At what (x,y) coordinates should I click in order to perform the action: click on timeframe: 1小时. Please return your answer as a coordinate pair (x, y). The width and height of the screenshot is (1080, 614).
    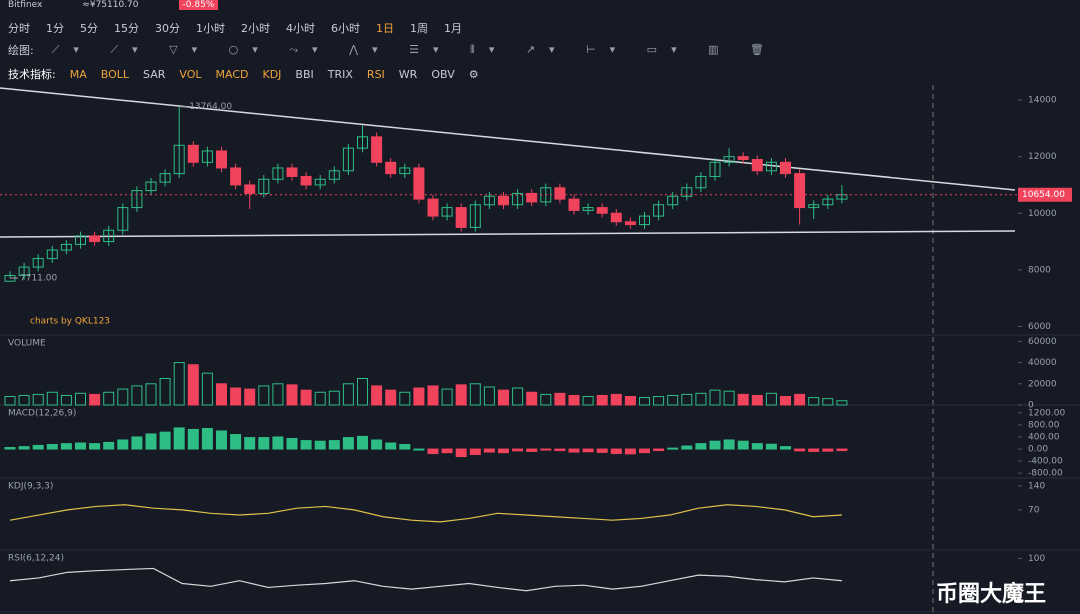
    Looking at the image, I should click on (210, 28).